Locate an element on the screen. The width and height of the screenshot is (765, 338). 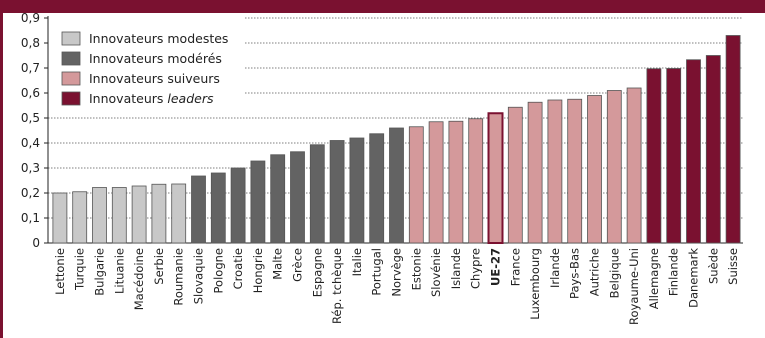
legend-swatch-suiveurs is located at coordinates (71, 78).